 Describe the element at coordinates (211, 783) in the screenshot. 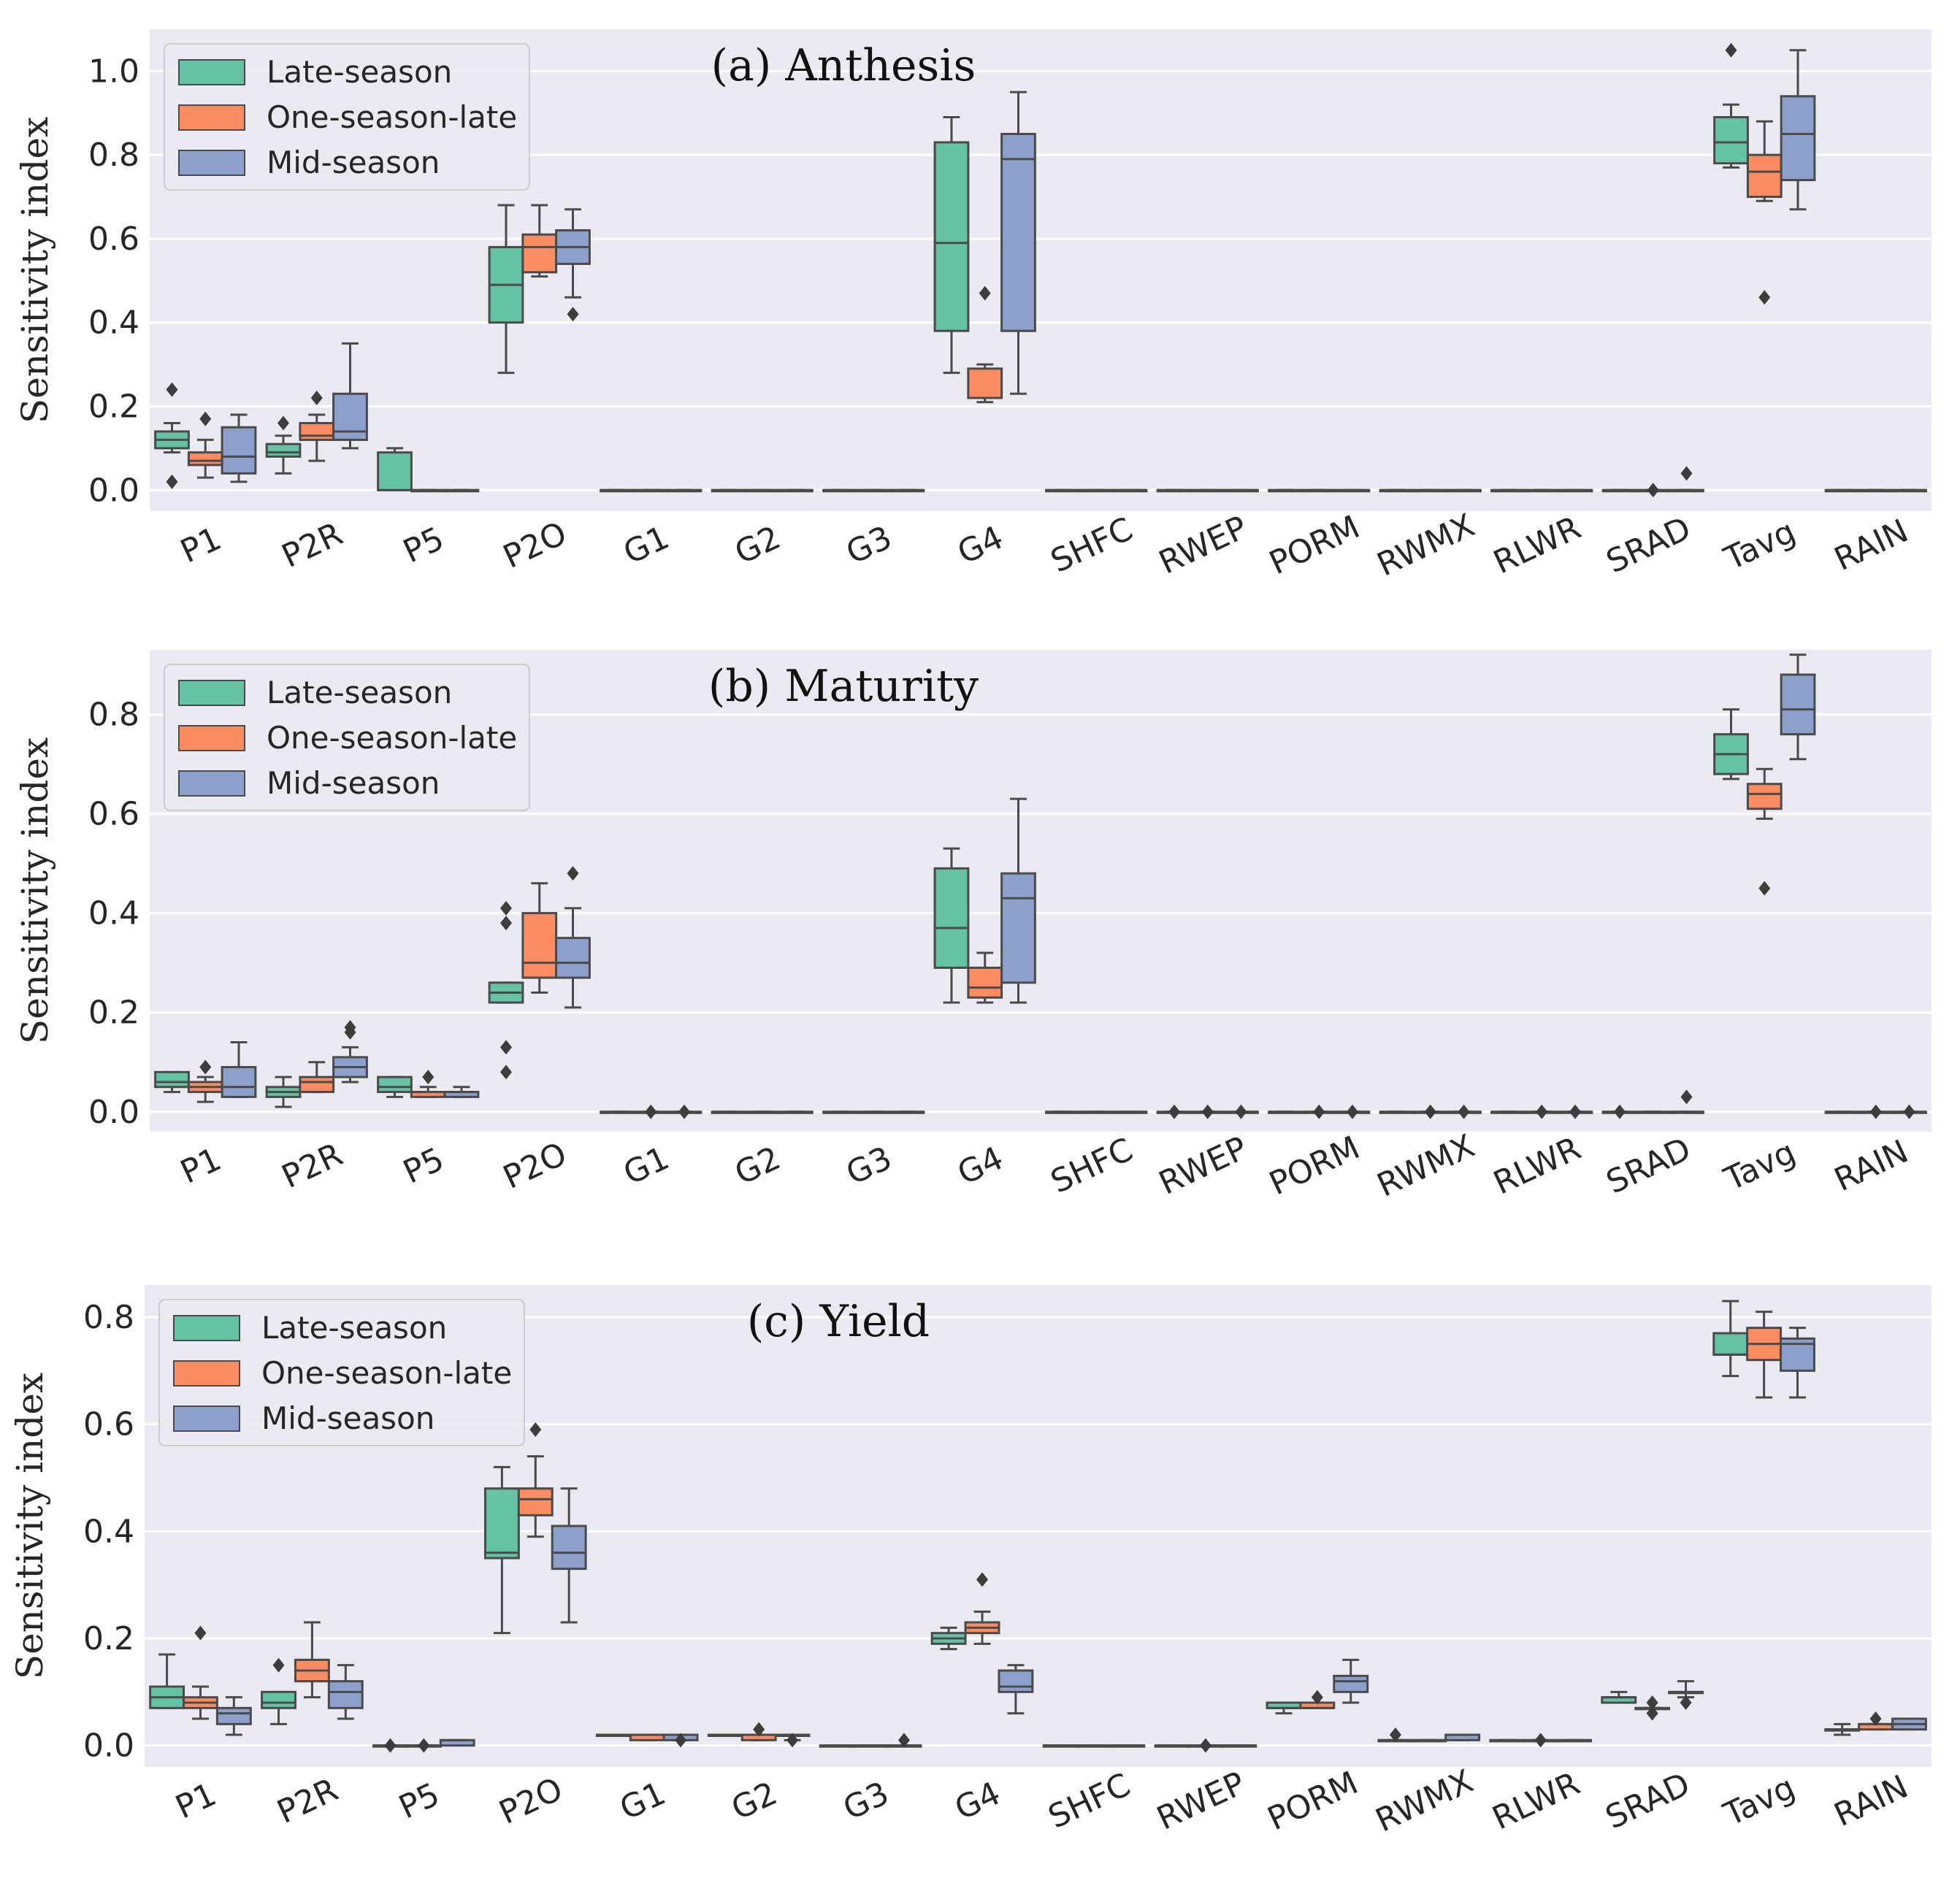

I see `legend-swatch-mid-season` at that location.